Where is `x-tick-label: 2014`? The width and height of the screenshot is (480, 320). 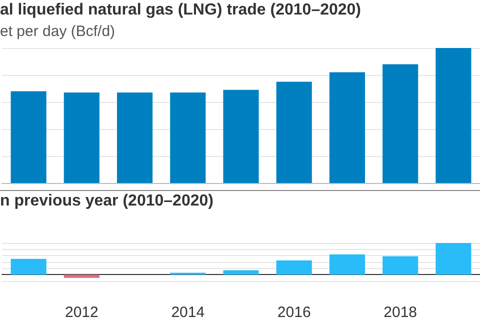
x-tick-label: 2014 is located at coordinates (188, 312).